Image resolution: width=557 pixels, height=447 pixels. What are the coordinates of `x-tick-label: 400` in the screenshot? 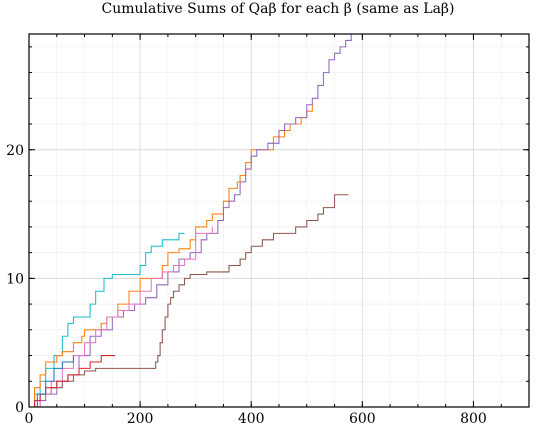 It's located at (251, 419).